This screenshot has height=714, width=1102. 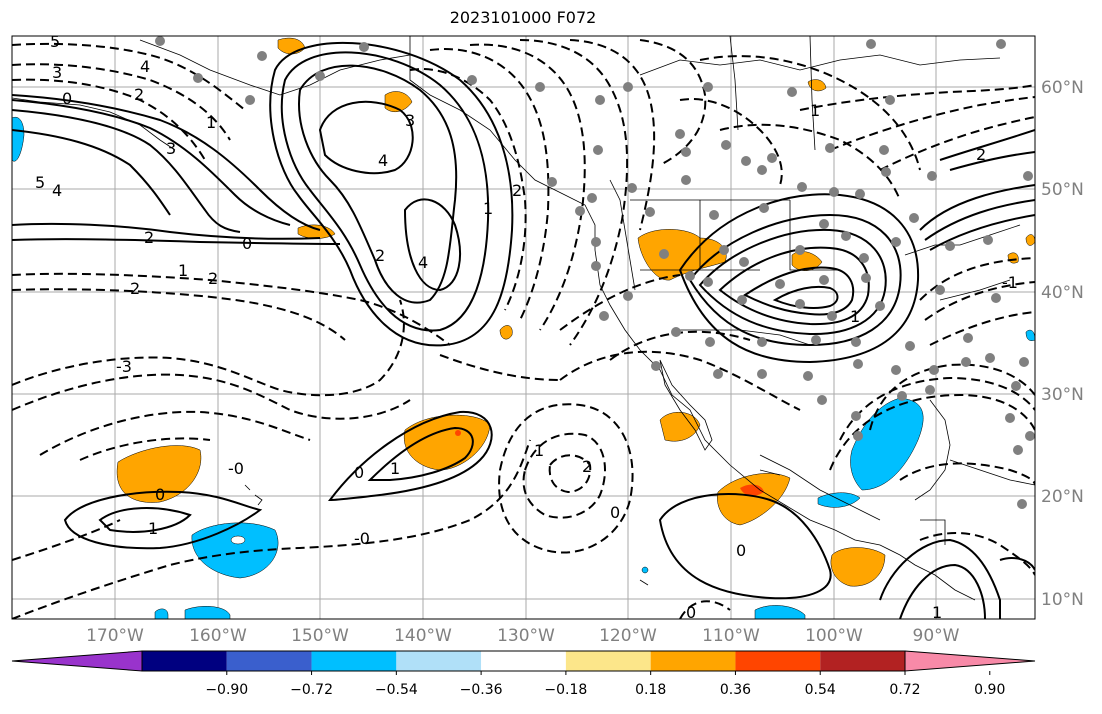 What do you see at coordinates (834, 636) in the screenshot?
I see `lon-label: 100°W` at bounding box center [834, 636].